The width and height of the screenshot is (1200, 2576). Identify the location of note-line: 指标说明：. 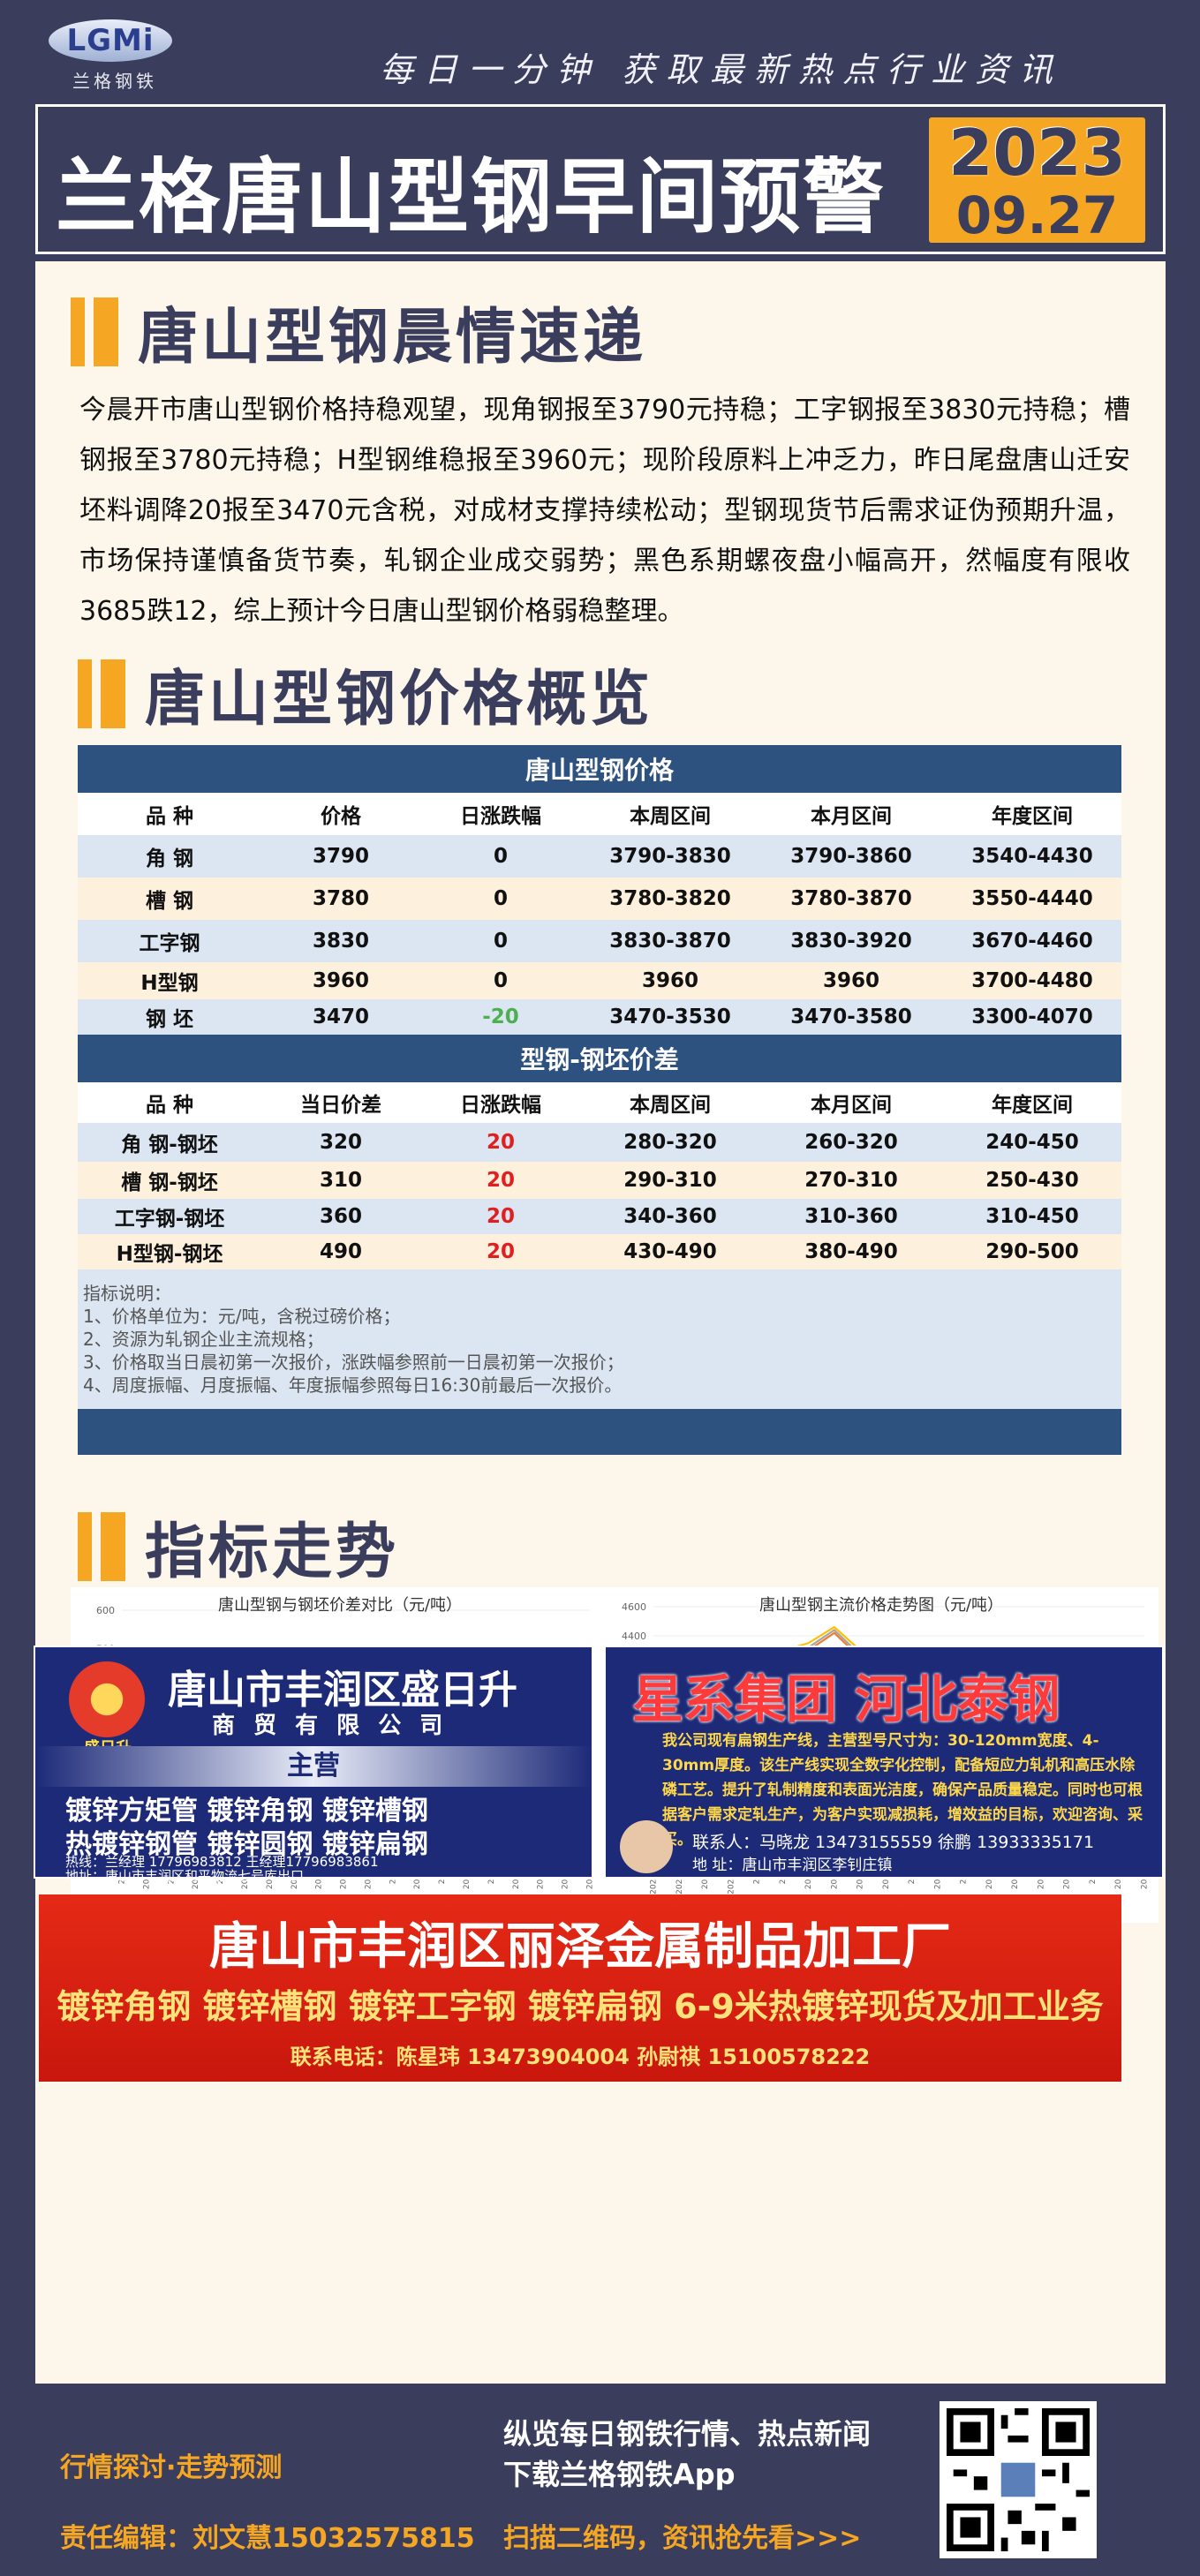
(127, 1293).